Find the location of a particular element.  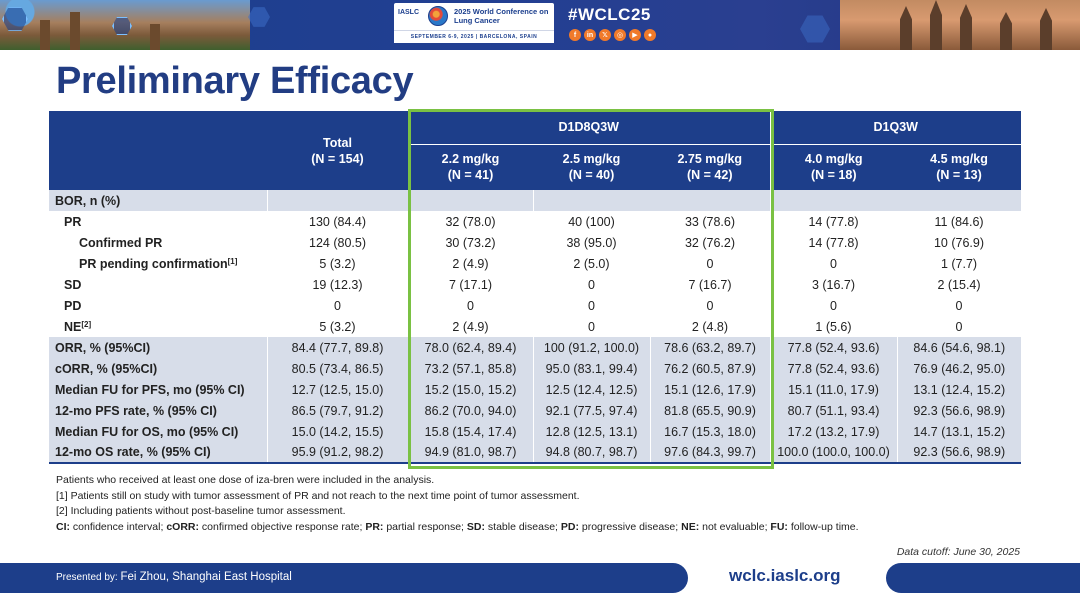

conference-dates: SEPTEMBER 6-9, 2025 | BARCELONA, SPAIN is located at coordinates (474, 36).